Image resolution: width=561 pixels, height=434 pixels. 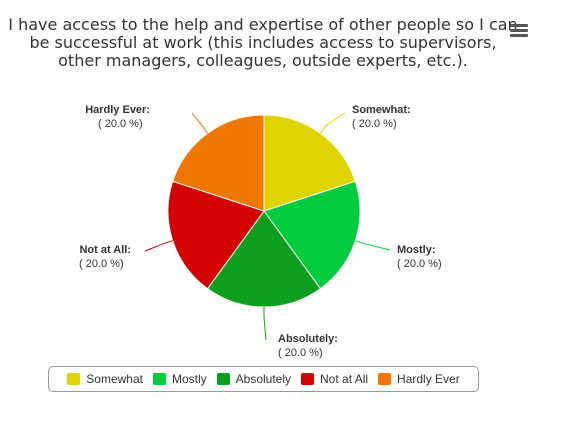 What do you see at coordinates (216, 235) in the screenshot?
I see `pie-slice-not-at-all` at bounding box center [216, 235].